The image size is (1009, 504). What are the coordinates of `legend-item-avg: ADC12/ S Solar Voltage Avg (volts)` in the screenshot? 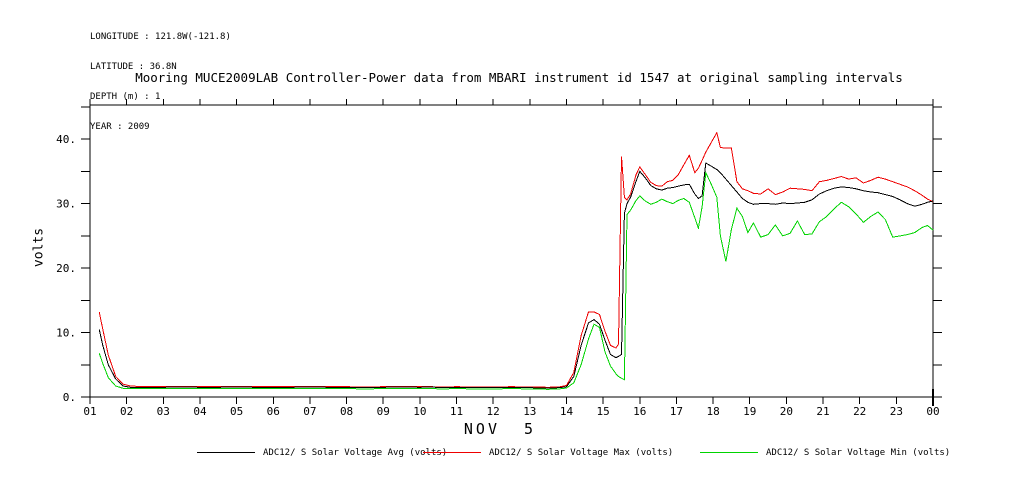 It's located at (322, 452).